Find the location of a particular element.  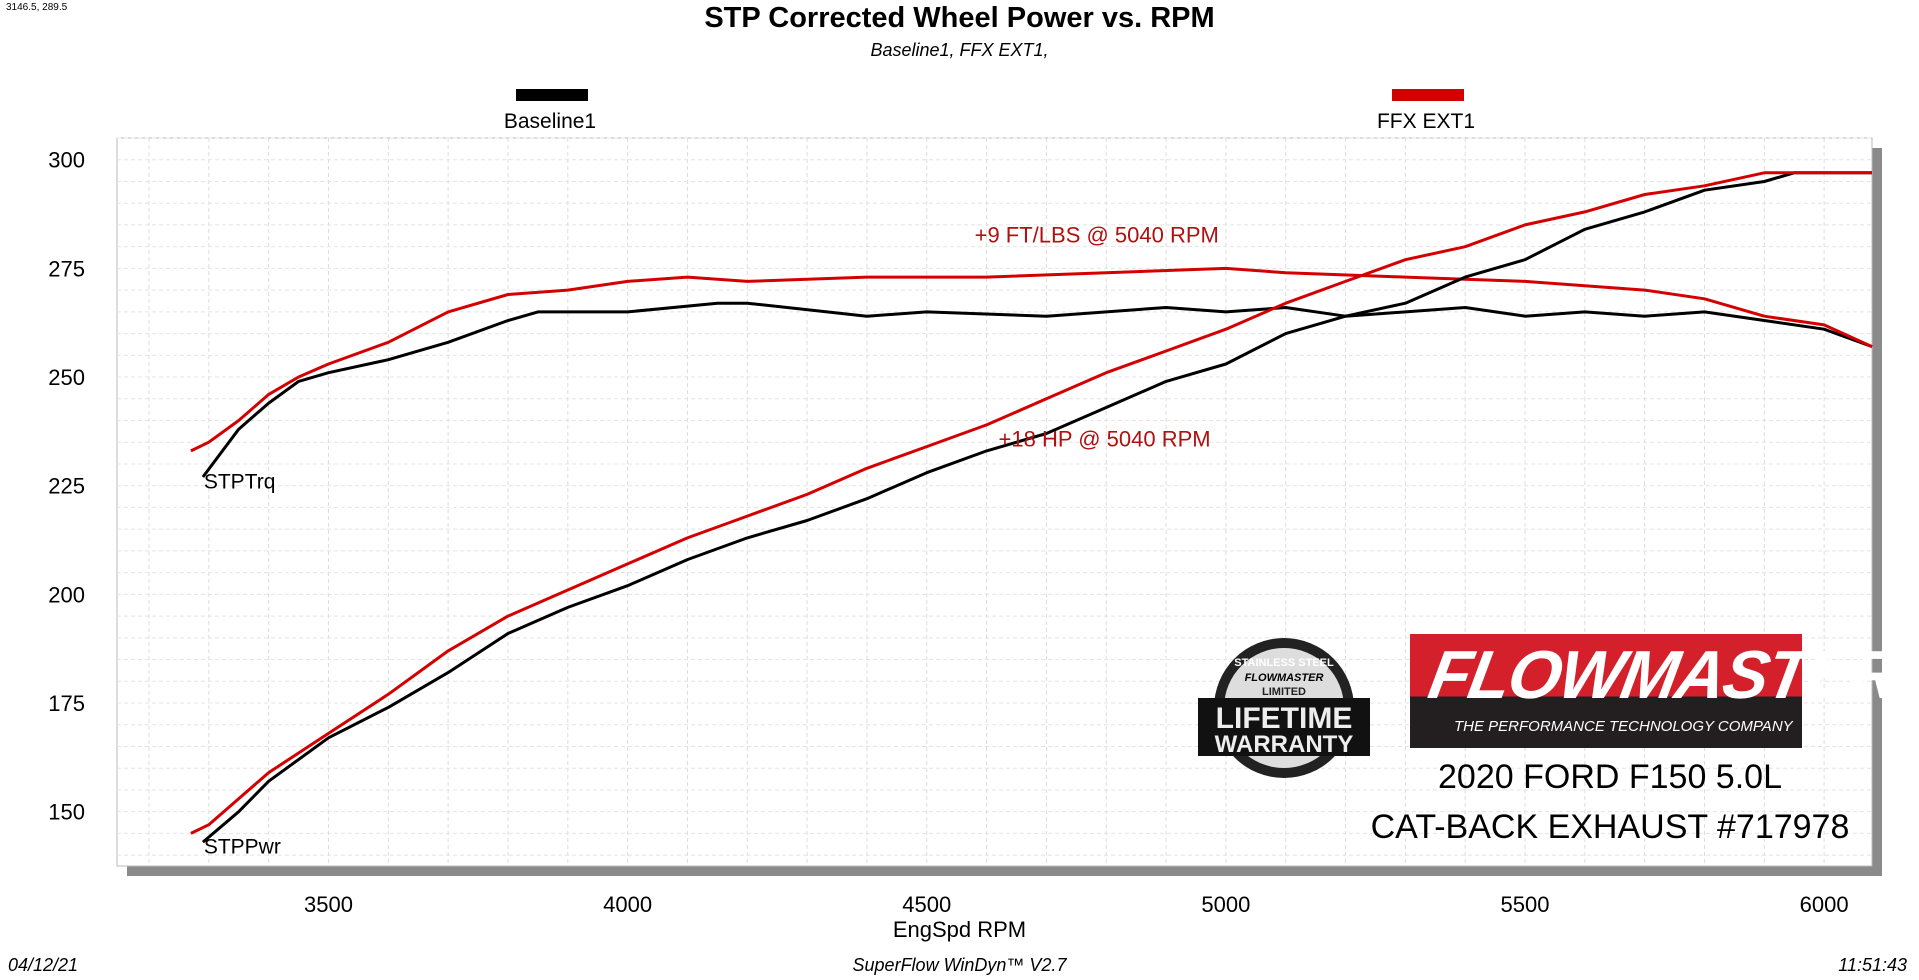

x-tick-label: 5500 is located at coordinates (1525, 904).